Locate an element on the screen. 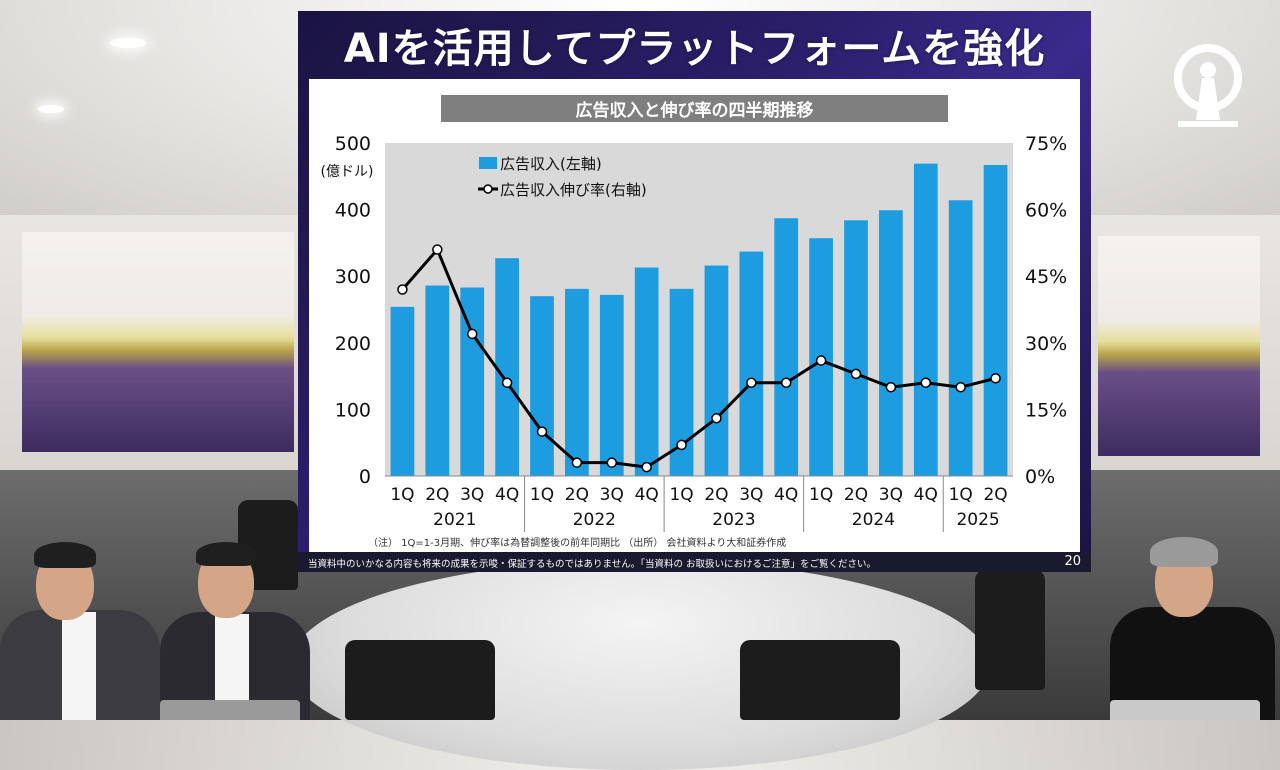  chart-title: 広告収入と伸び率の四半期推移 is located at coordinates (694, 108).